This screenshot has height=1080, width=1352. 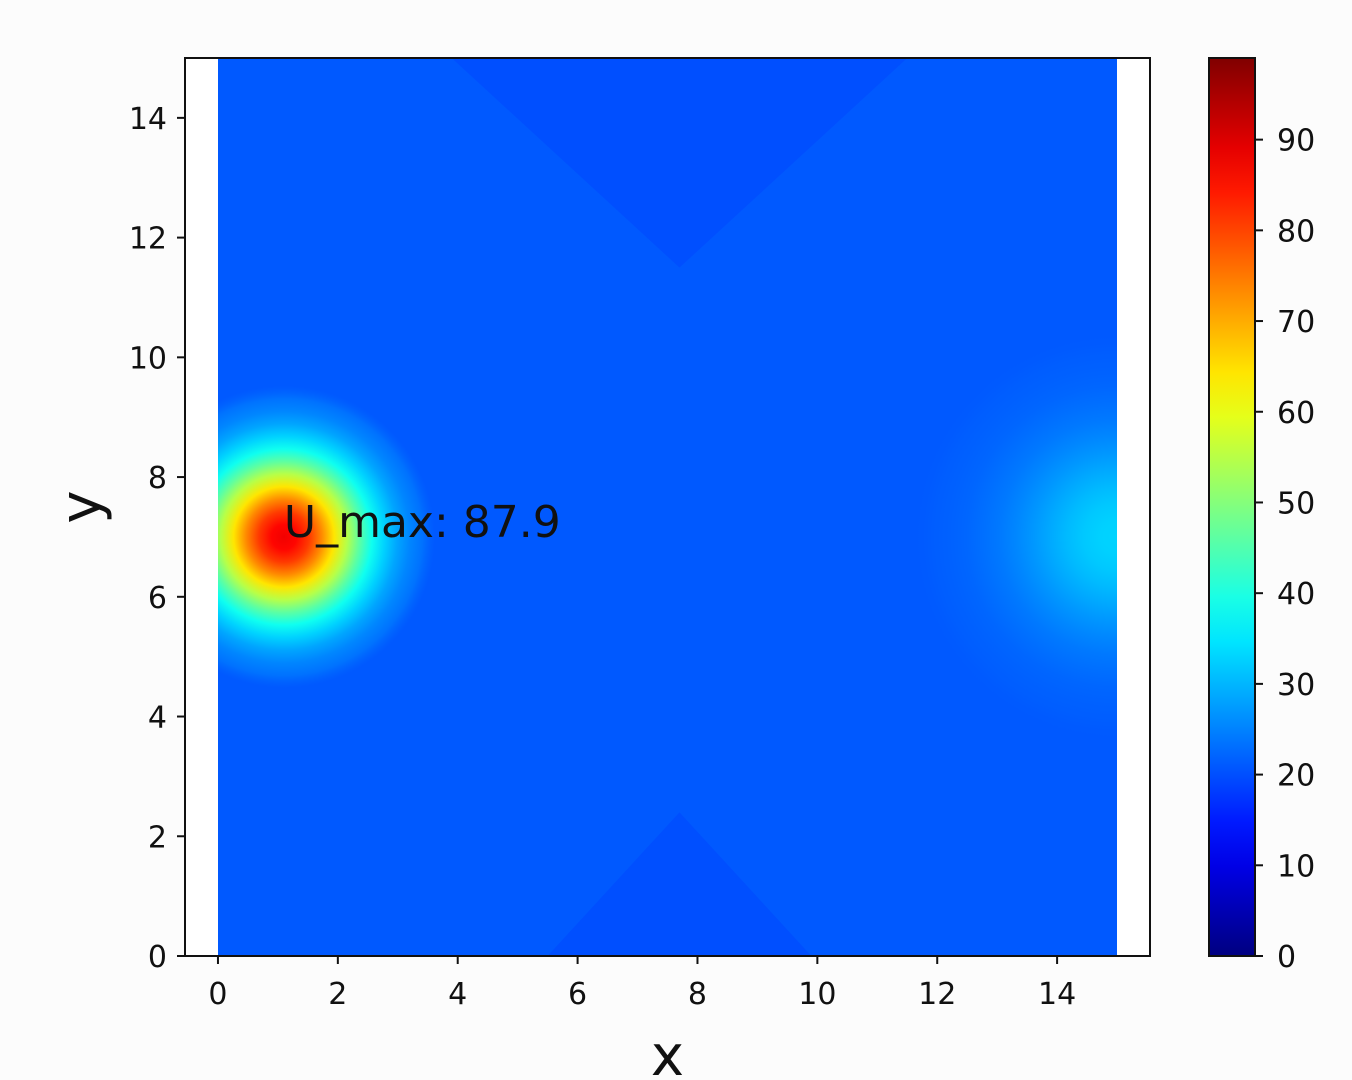 I want to click on x-tick-label: 8, so click(x=697, y=994).